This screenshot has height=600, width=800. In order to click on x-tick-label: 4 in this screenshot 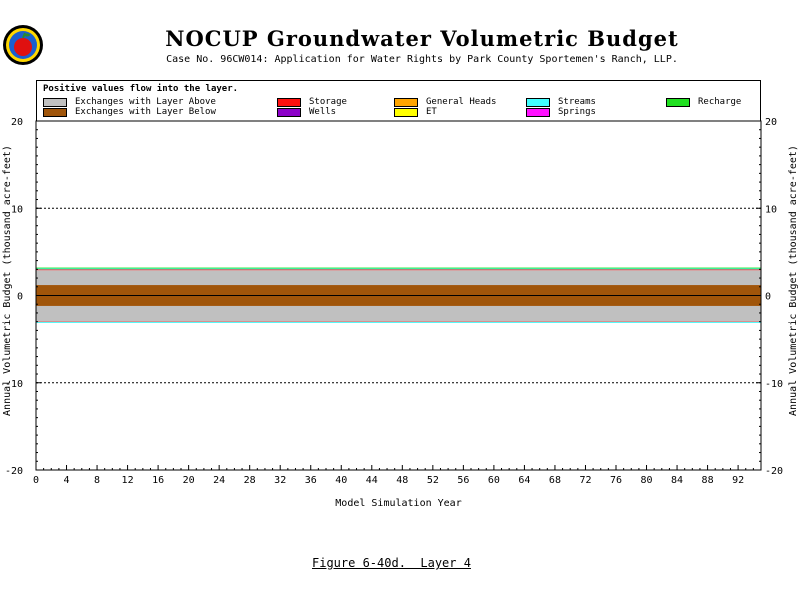, I will do `click(67, 480)`.